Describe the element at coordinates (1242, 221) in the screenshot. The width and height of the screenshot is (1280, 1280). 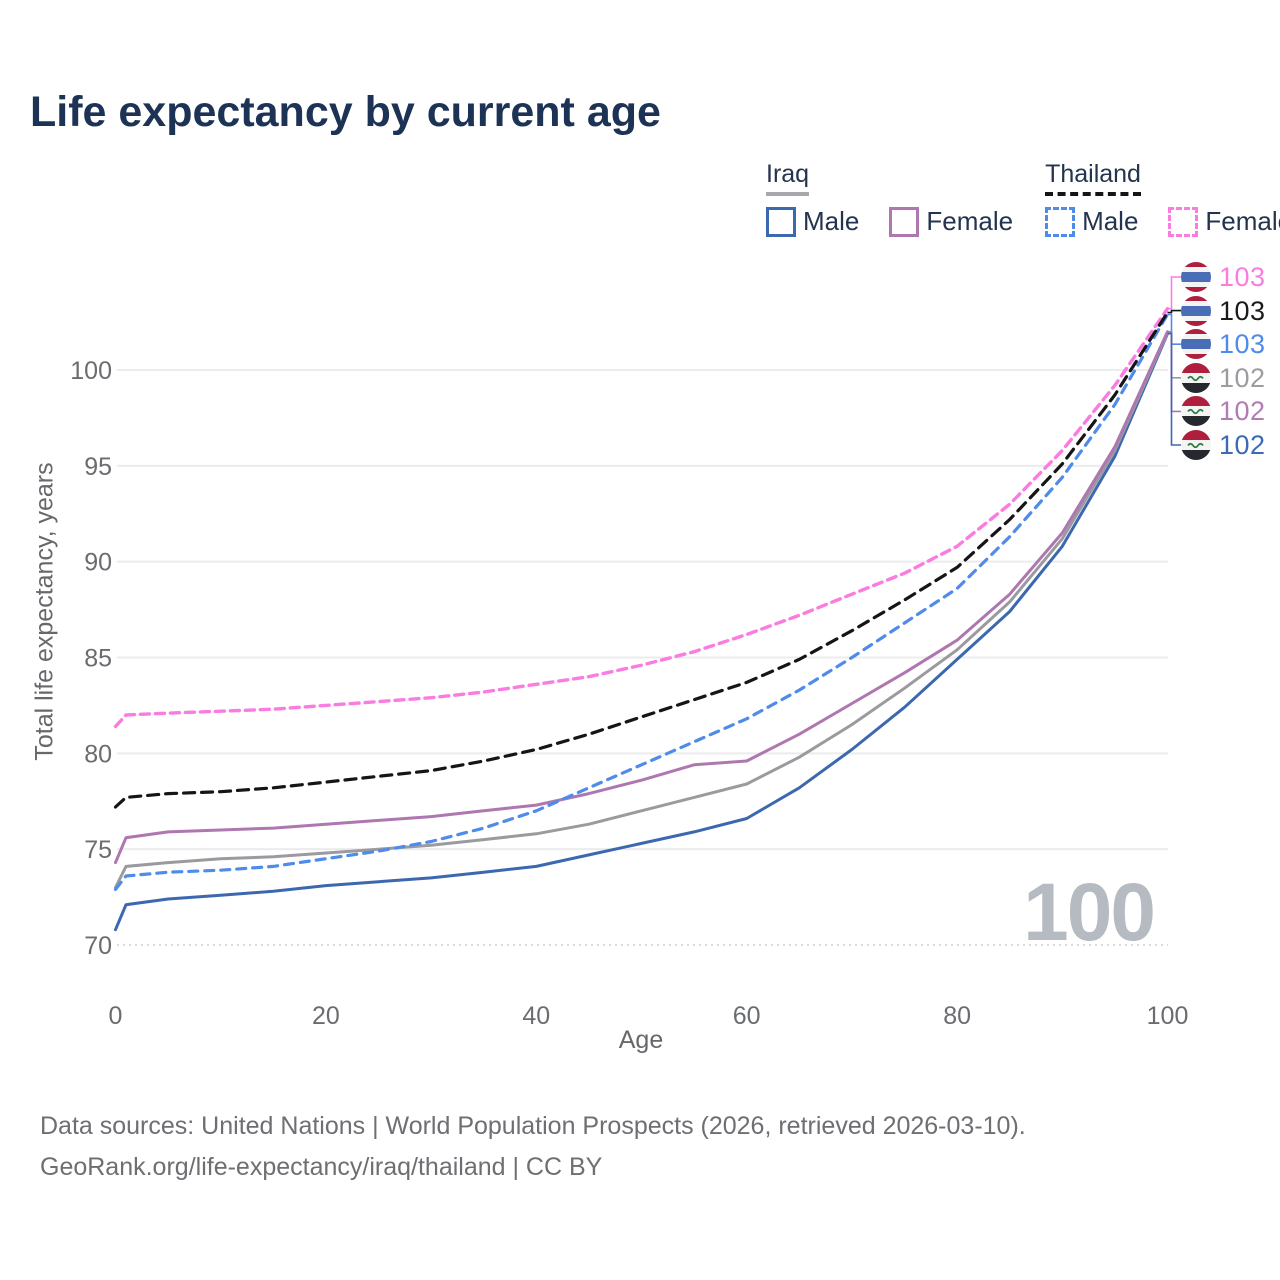
I see `legend-label-thailand-female: Female` at that location.